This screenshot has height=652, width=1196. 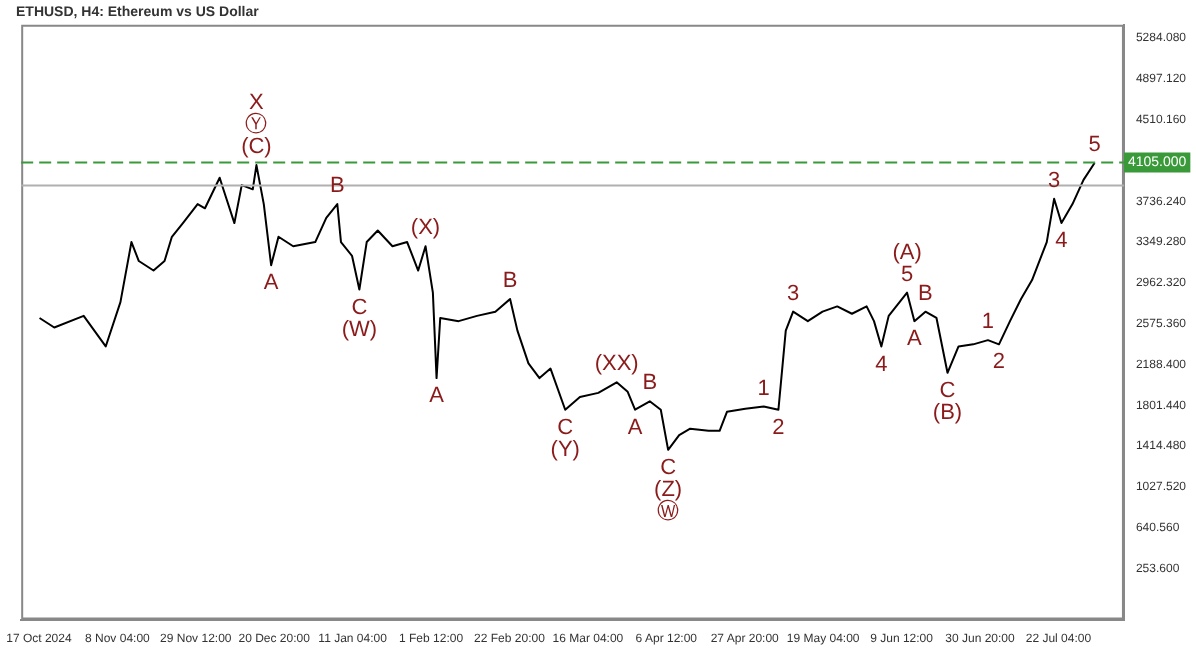 I want to click on annotation: (XX), so click(x=616, y=364).